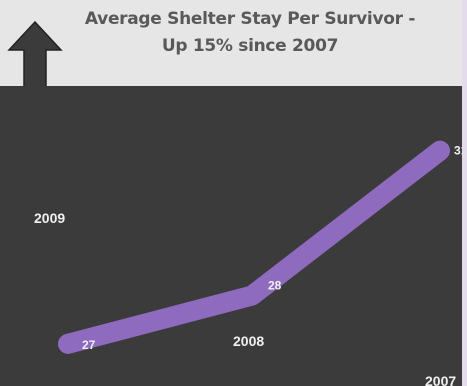  I want to click on right-edge-strip, so click(464, 193).